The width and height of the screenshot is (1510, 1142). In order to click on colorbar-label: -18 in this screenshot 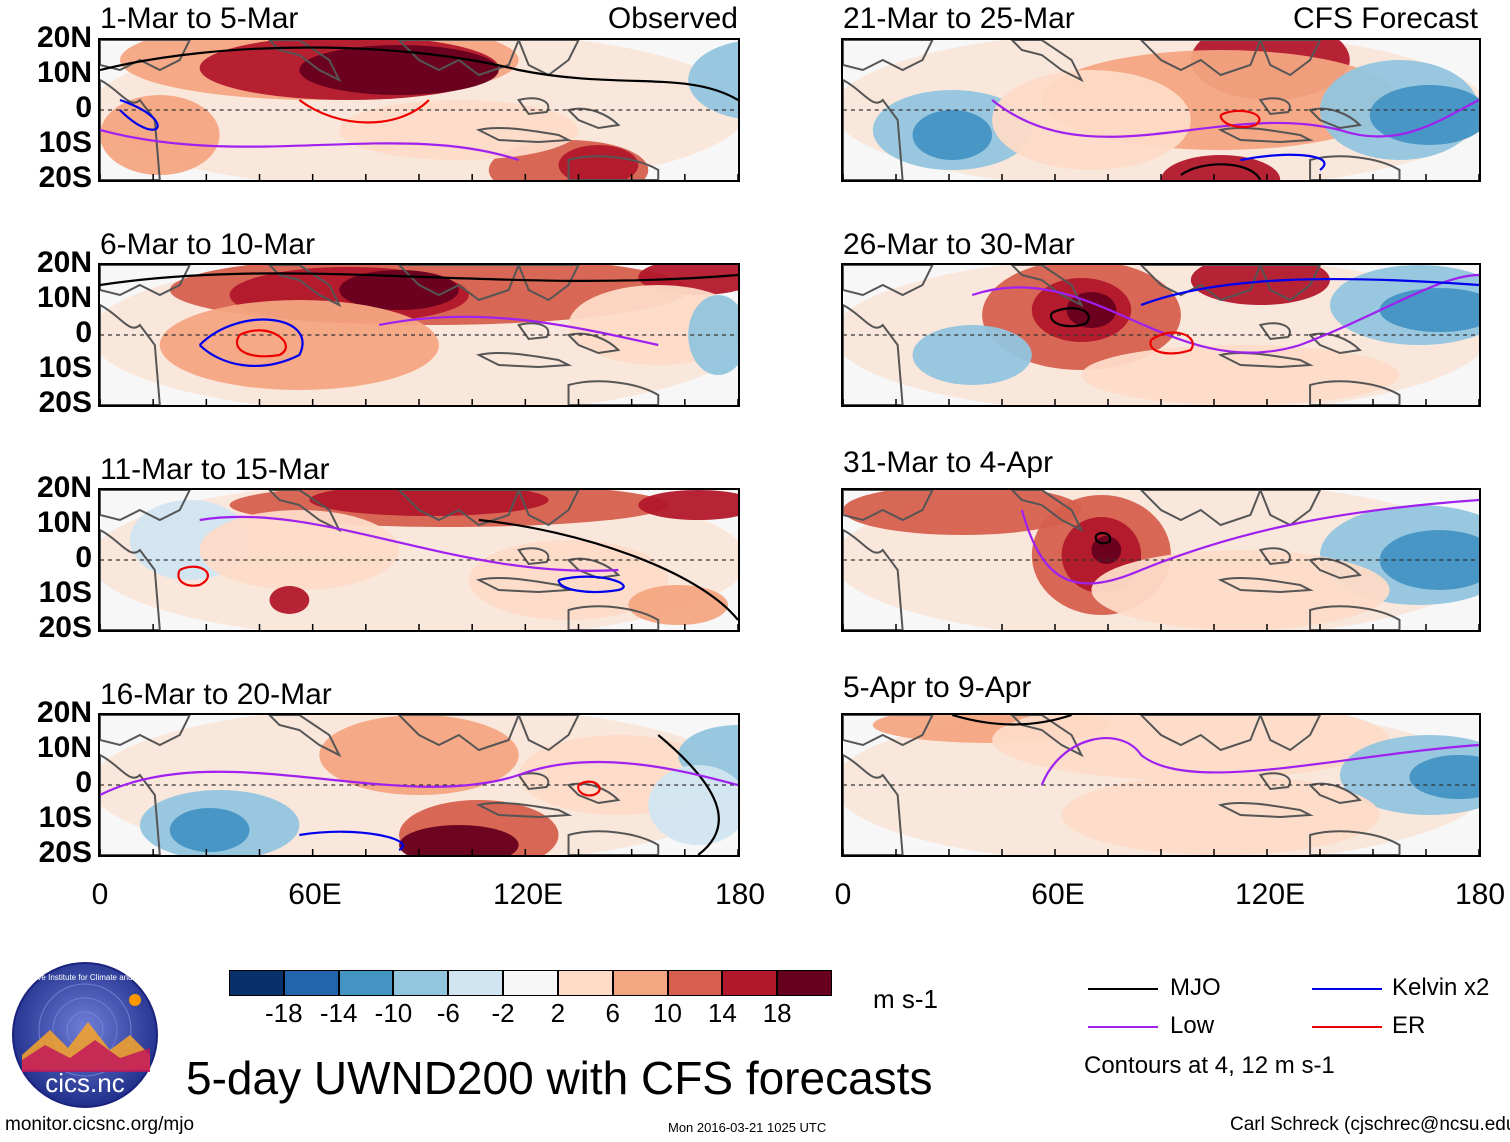, I will do `click(284, 1013)`.